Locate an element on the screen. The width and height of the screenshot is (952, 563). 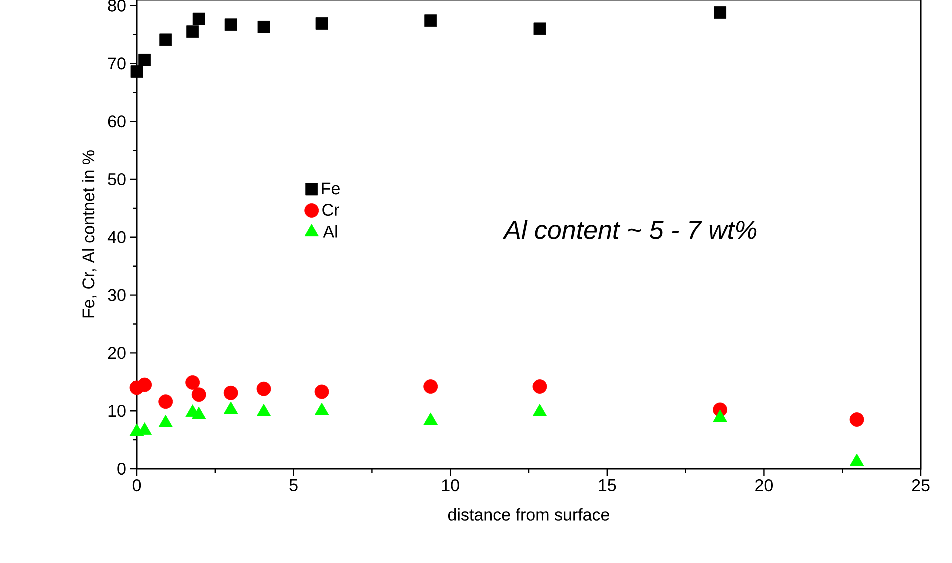
y-tick-label: 10 is located at coordinates (117, 411).